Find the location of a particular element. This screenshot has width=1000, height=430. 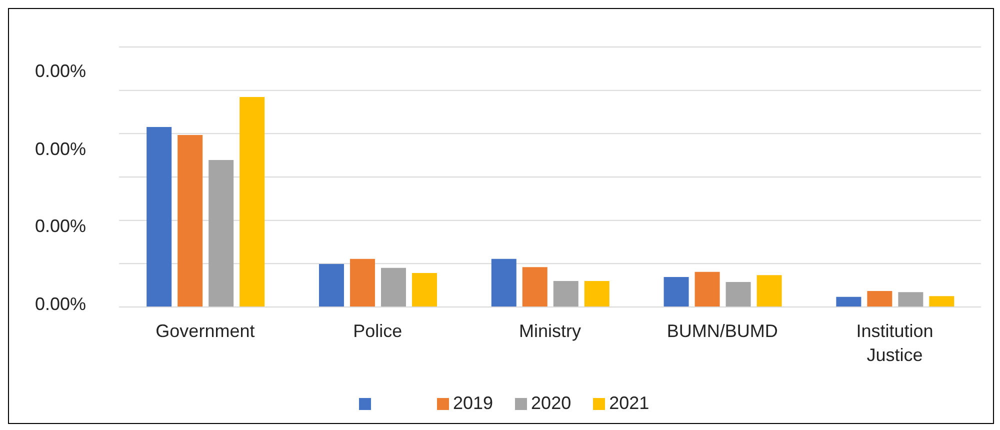

x-tick-label: Government is located at coordinates (205, 331).